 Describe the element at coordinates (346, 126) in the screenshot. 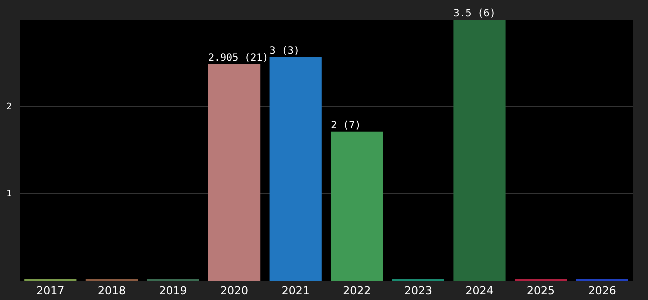

I see `data-label: 2 (7)` at that location.